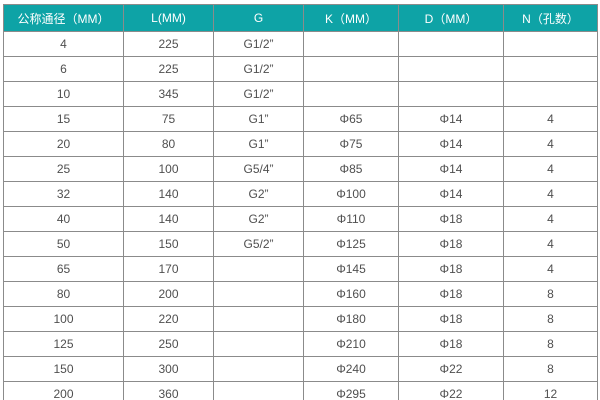 This screenshot has height=400, width=600. I want to click on table-row: 25 100 G5/4” Φ85 Φ14 4, so click(300, 169).